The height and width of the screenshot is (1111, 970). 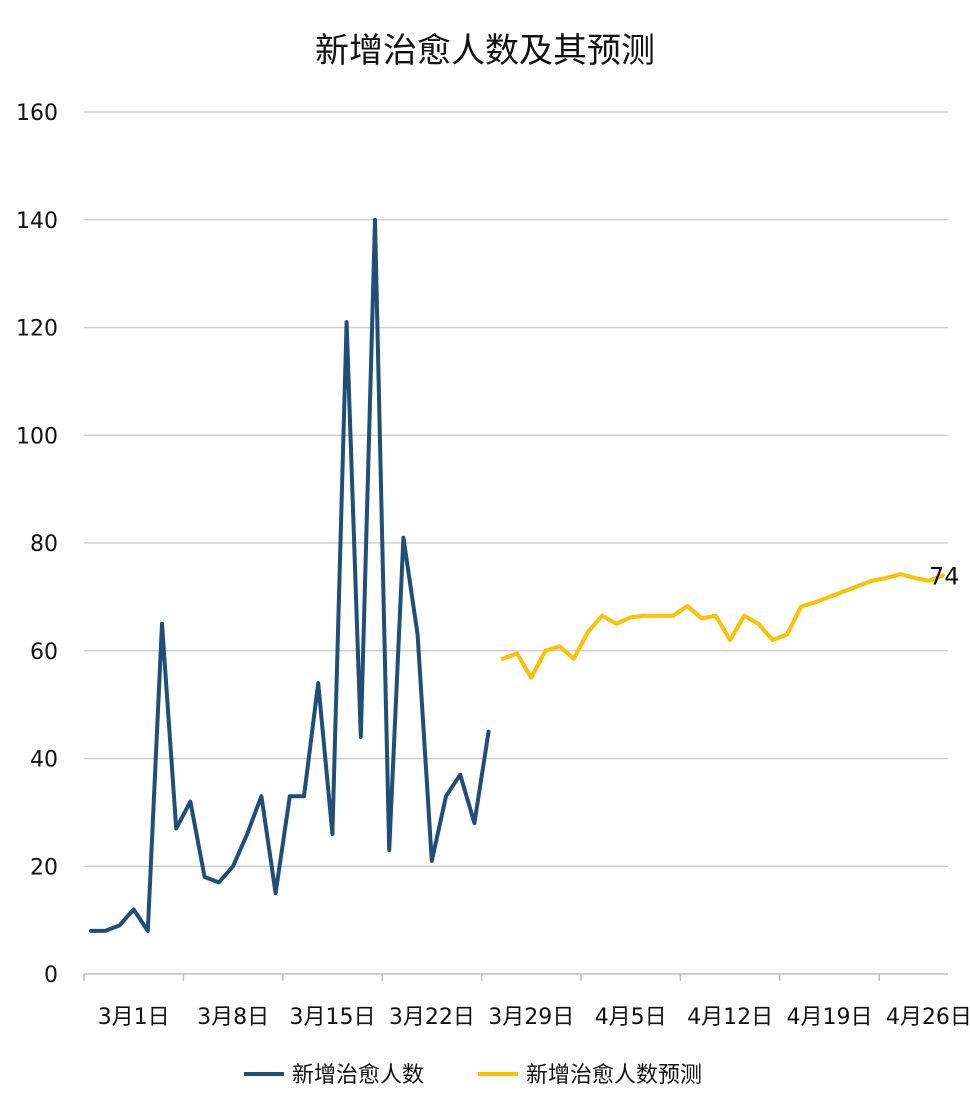 I want to click on y-tick-label: 100, so click(x=37, y=436).